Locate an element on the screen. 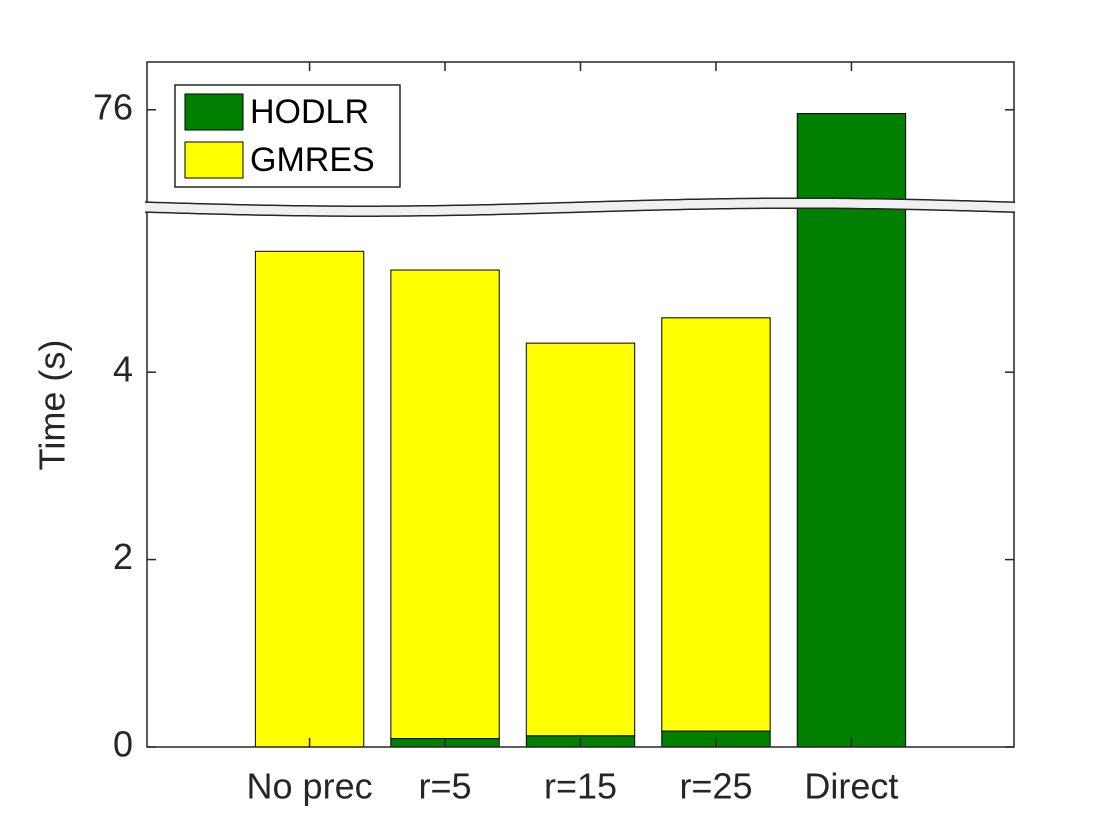 The height and width of the screenshot is (840, 1120). legend-label: HODLR is located at coordinates (309, 112).